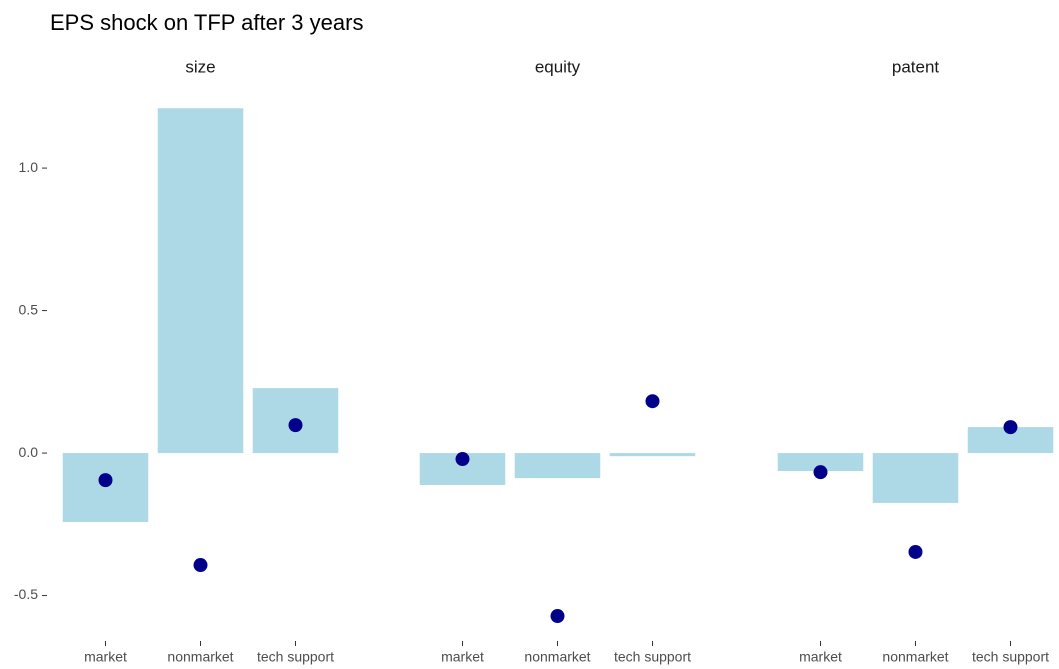 Image resolution: width=1059 pixels, height=669 pixels. Describe the element at coordinates (29, 309) in the screenshot. I see `y-tick-label: 0.5` at that location.